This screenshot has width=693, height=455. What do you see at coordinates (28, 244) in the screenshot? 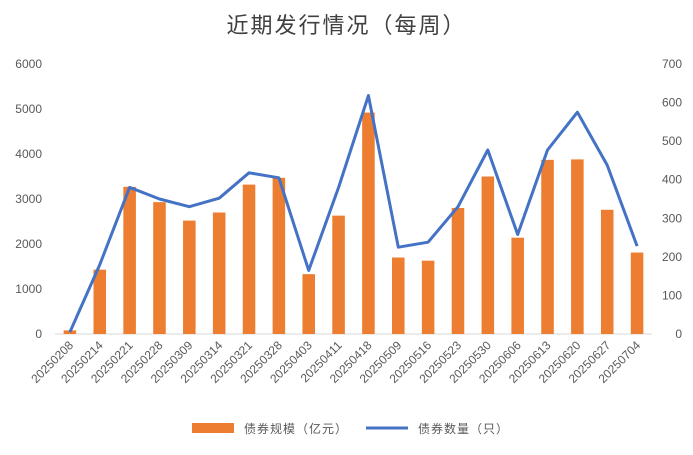
I see `left-tick-label: 2000` at bounding box center [28, 244].